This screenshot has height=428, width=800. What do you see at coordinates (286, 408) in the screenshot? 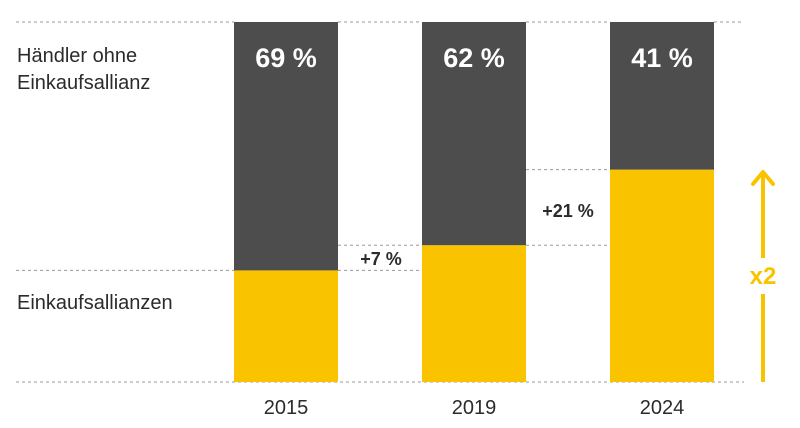
I see `x-tick-2015: 2015` at bounding box center [286, 408].